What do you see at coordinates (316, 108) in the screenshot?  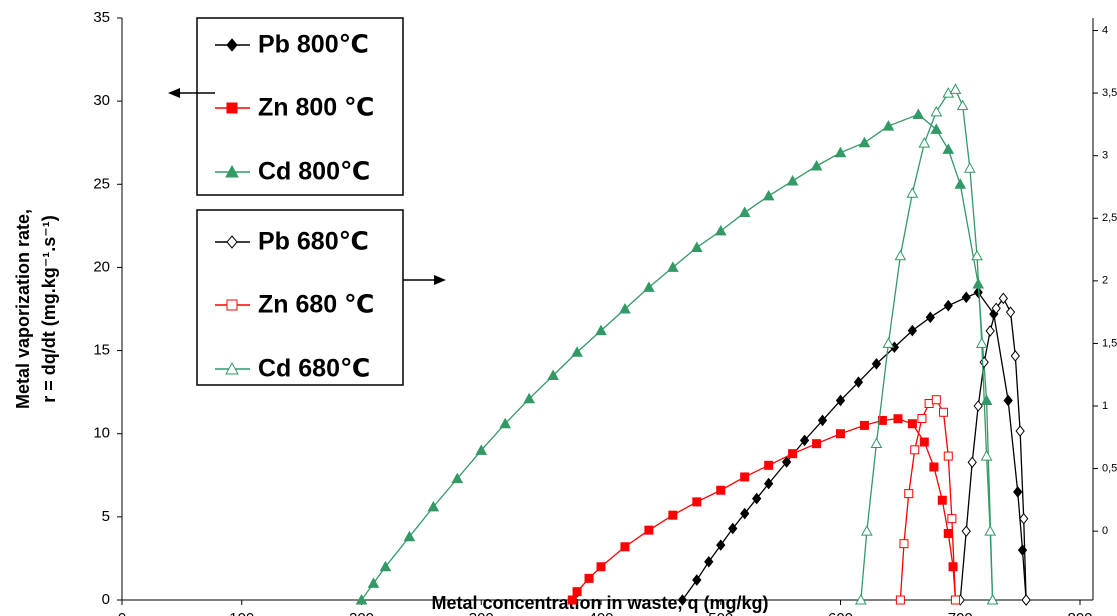 I see `legend-label: Zn 800 ℃` at bounding box center [316, 108].